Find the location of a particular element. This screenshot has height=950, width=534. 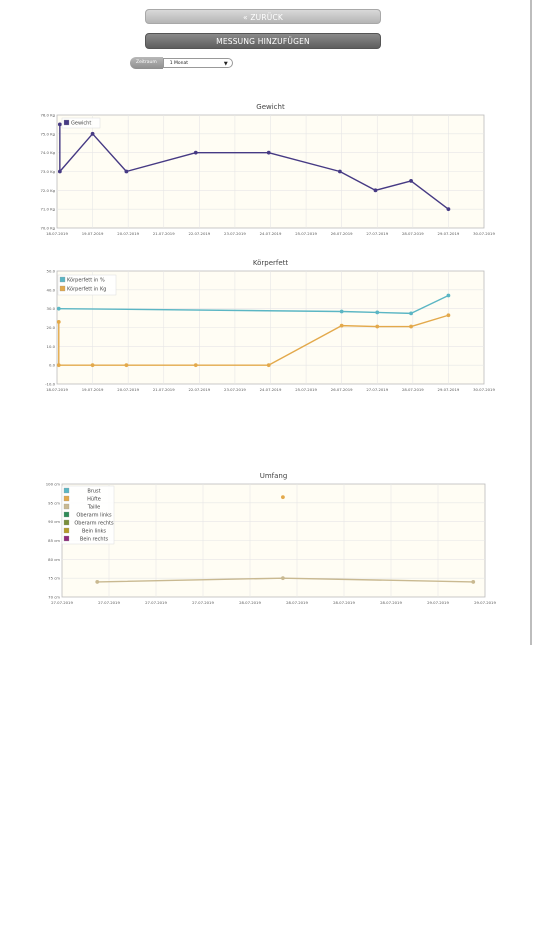

y-tick-label: 85 cm is located at coordinates (54, 540).